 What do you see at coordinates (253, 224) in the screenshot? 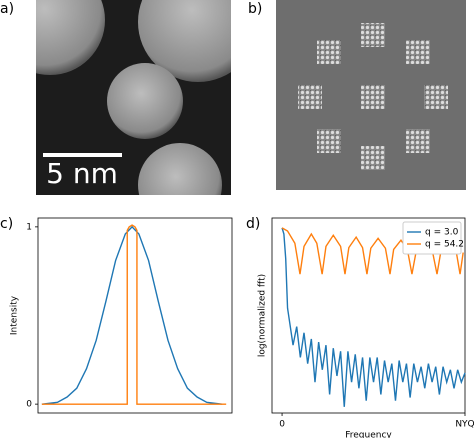
I see `panel-label: d)` at bounding box center [253, 224].